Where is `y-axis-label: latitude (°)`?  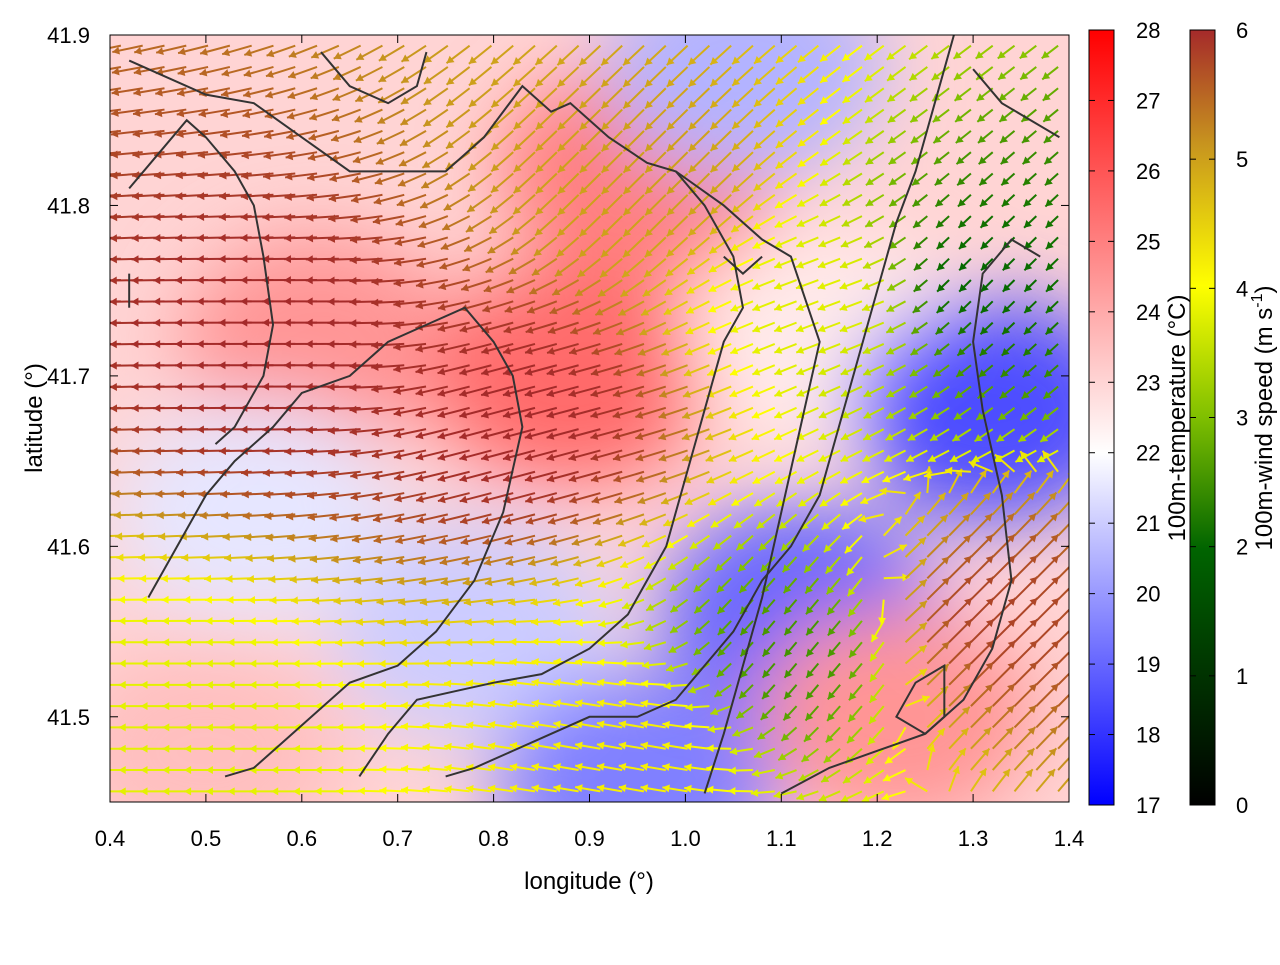
y-axis-label: latitude (°) is located at coordinates (34, 418).